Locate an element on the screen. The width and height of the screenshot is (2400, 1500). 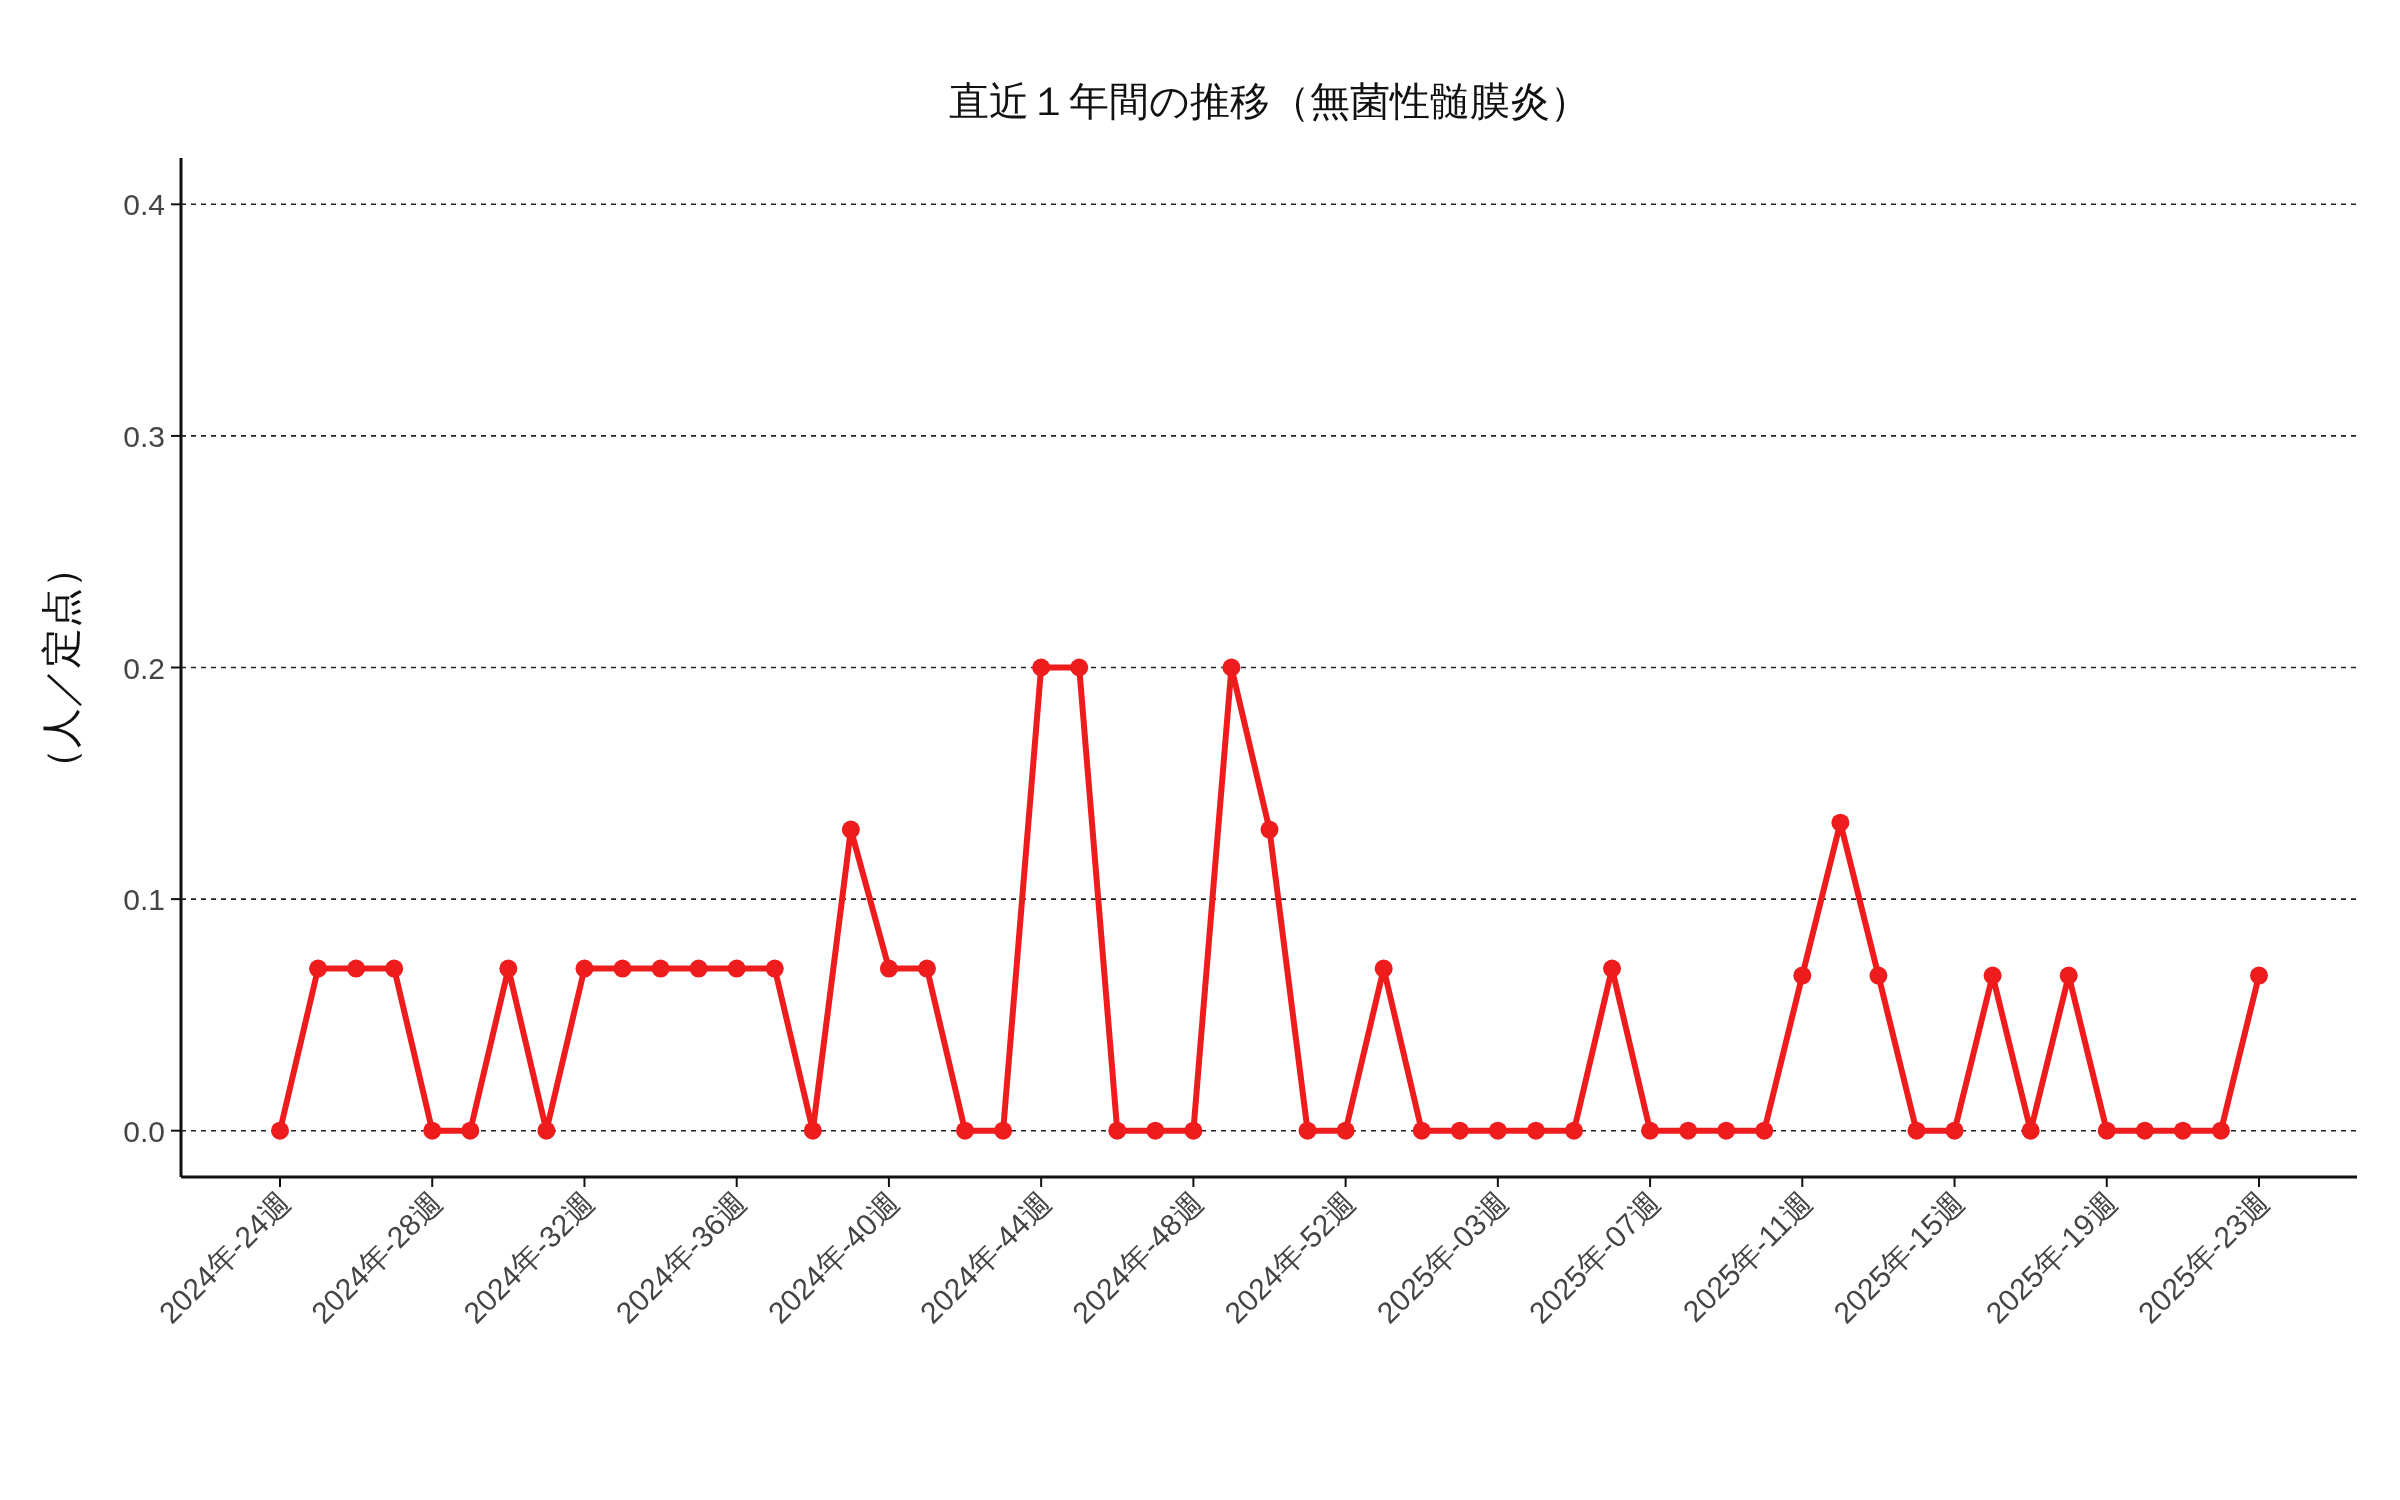
y-tick-label: 0.1 is located at coordinates (144, 900).